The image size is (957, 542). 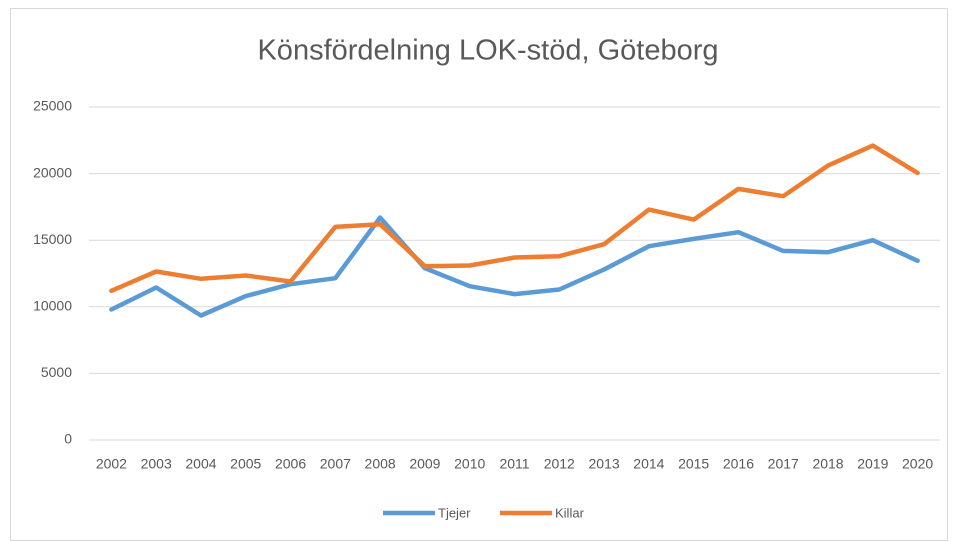 What do you see at coordinates (783, 464) in the screenshot?
I see `x-tick-label: 2017` at bounding box center [783, 464].